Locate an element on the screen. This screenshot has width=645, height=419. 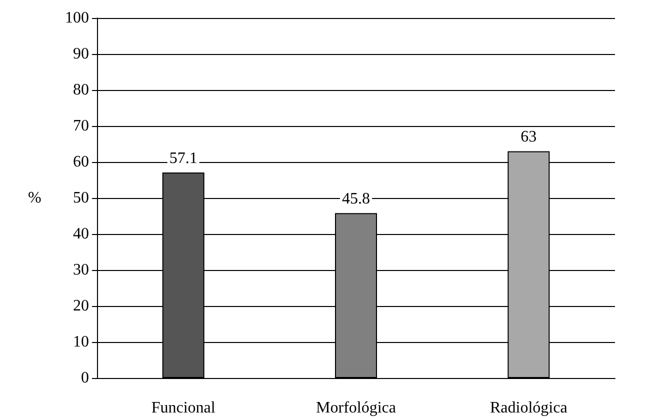
y-tick-label: 40 is located at coordinates (81, 234).